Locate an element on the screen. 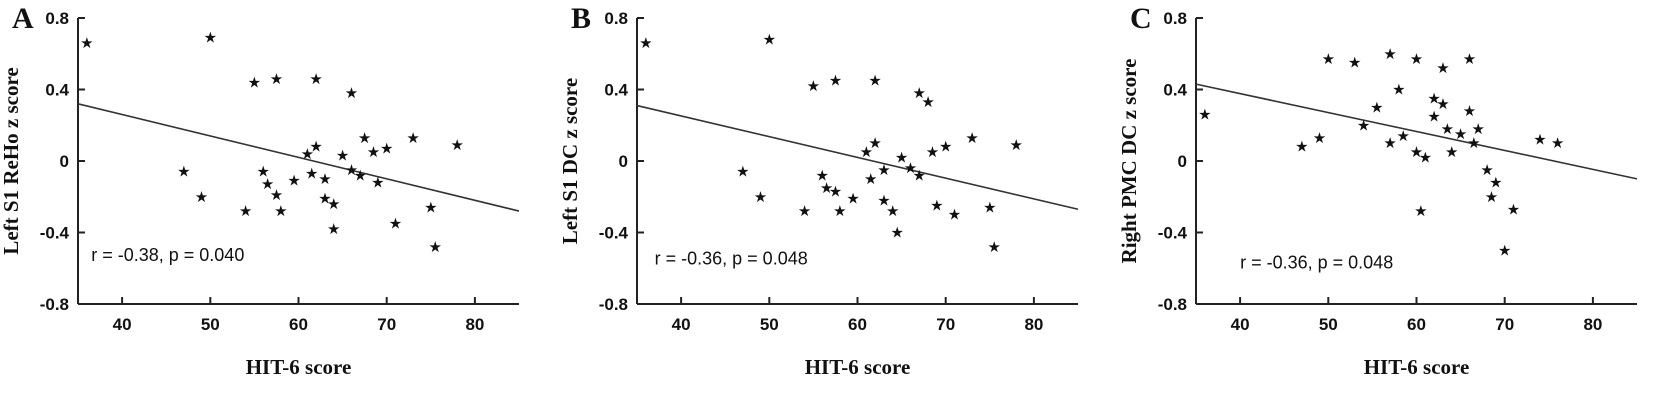 Image resolution: width=1678 pixels, height=406 pixels. x-tick-label: 50 is located at coordinates (1328, 324).